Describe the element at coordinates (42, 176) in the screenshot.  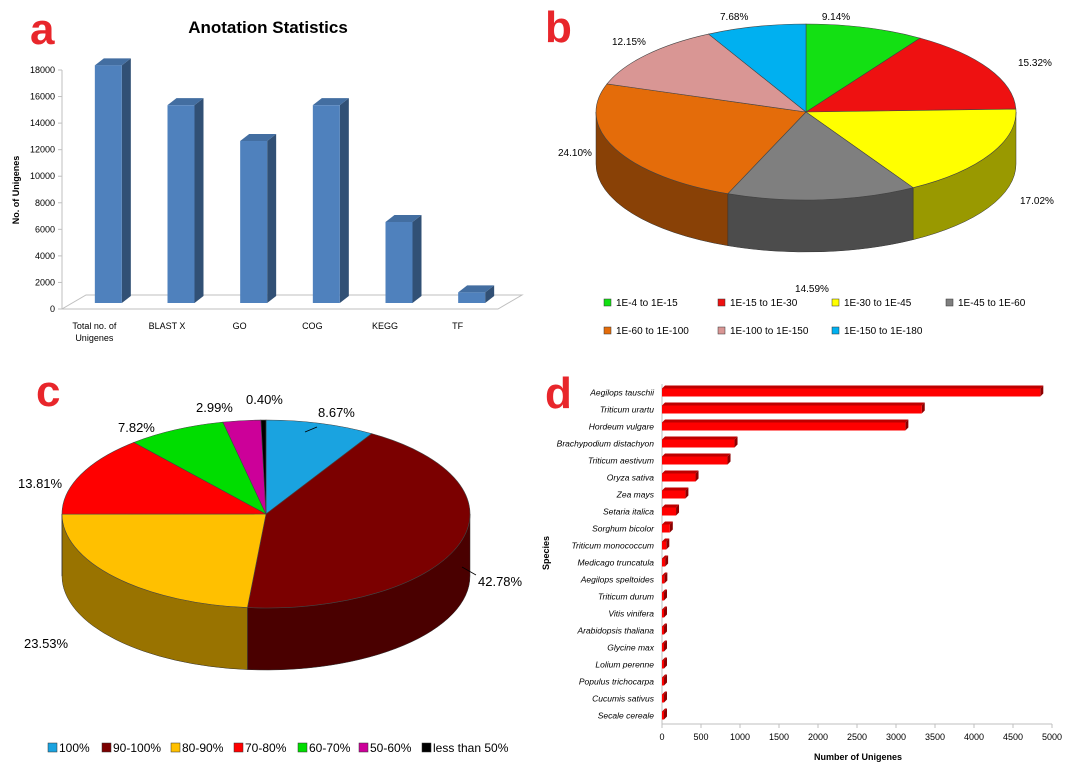
I see `chart-a-ytick-label: 10000` at that location.